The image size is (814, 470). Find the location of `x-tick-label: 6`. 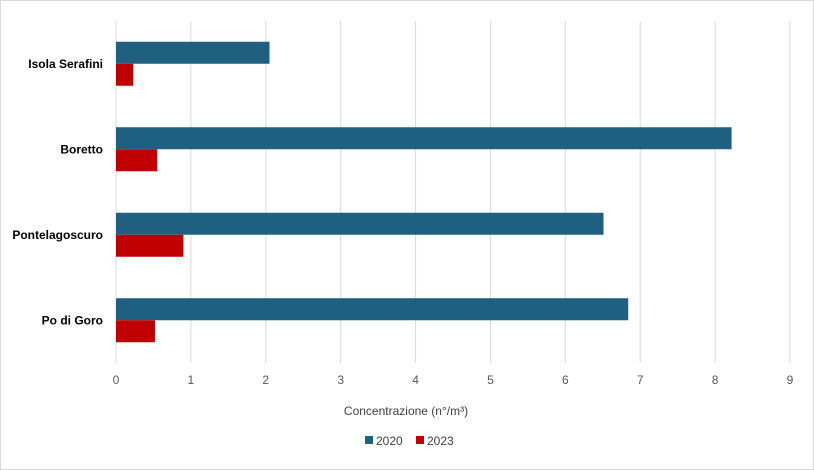

x-tick-label: 6 is located at coordinates (565, 380).